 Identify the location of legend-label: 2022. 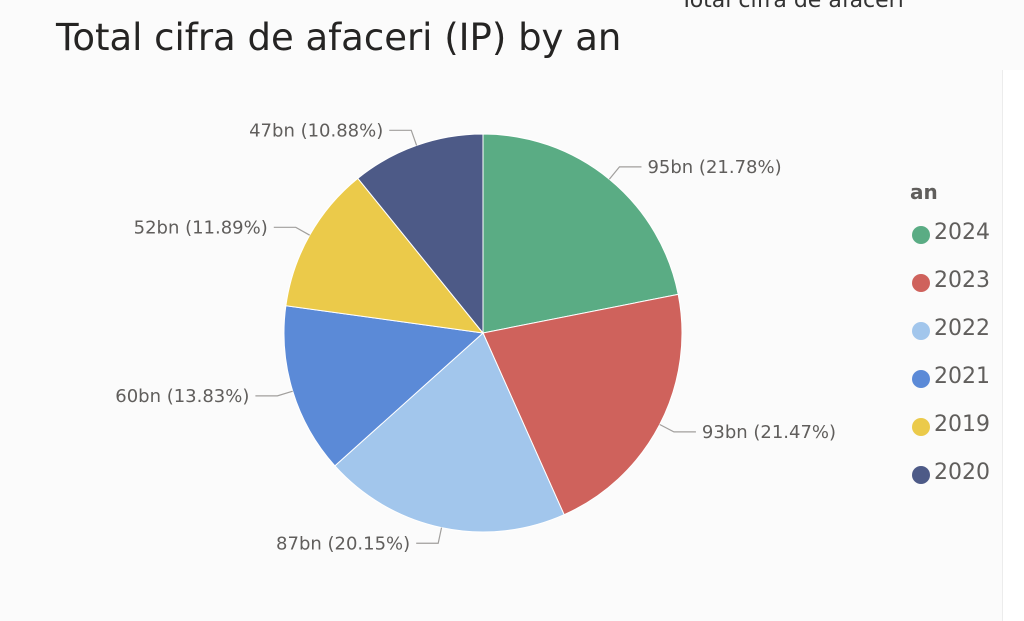
(962, 328).